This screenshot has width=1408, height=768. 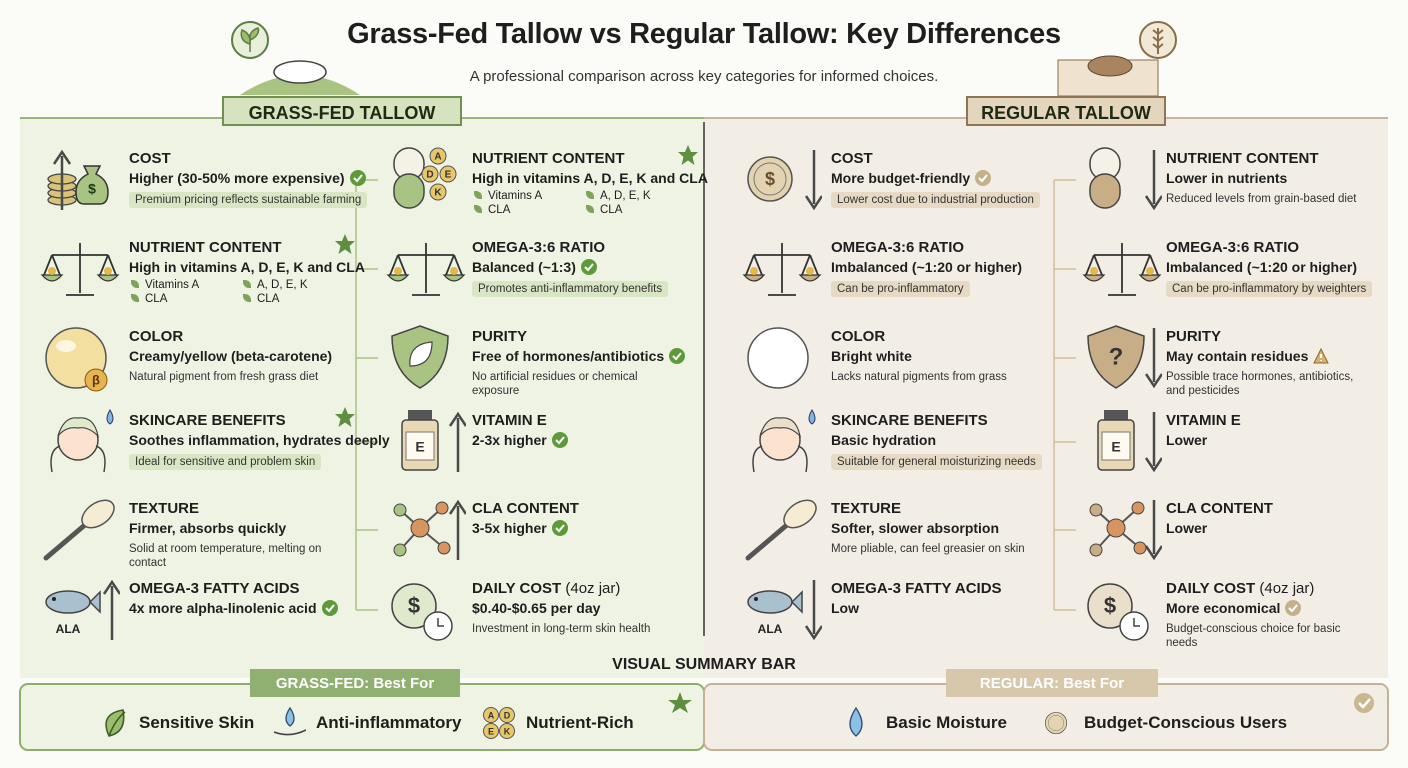 What do you see at coordinates (520, 528) in the screenshot?
I see `item-value: 3-5x higher` at bounding box center [520, 528].